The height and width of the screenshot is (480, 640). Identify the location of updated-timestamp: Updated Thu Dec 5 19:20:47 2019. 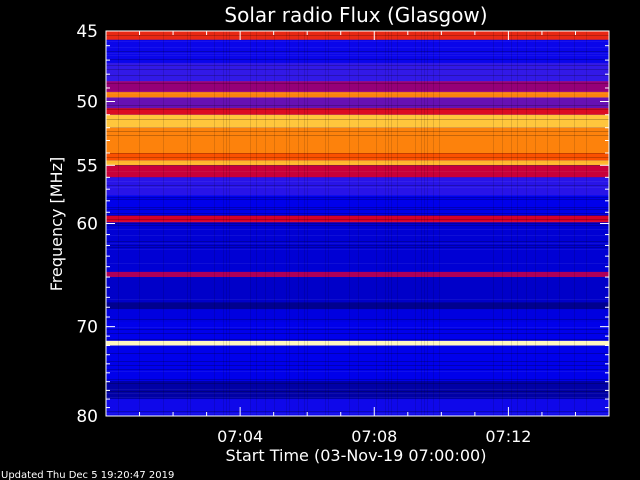
(87, 475).